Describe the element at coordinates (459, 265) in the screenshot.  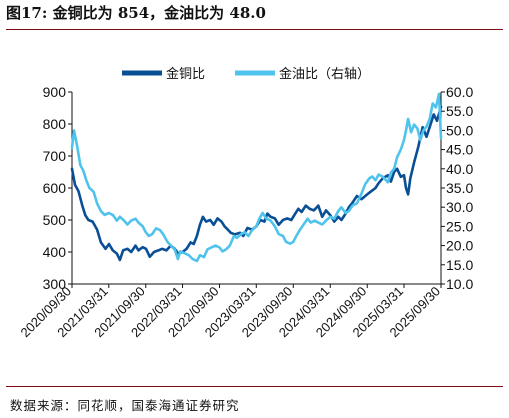
I see `y-right-tick-label: 15.0` at that location.